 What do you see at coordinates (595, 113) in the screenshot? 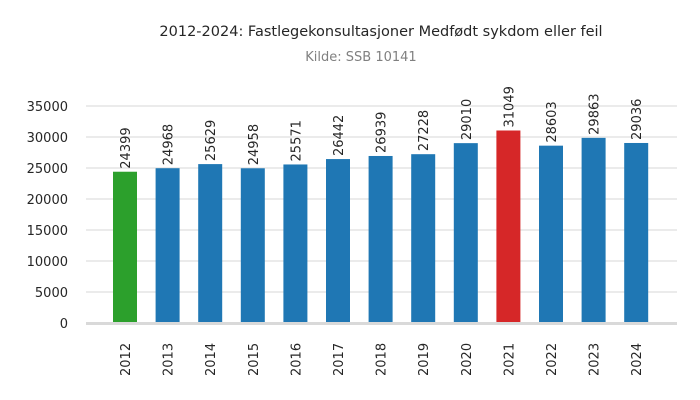
I see `data-label: 29863` at bounding box center [595, 113].